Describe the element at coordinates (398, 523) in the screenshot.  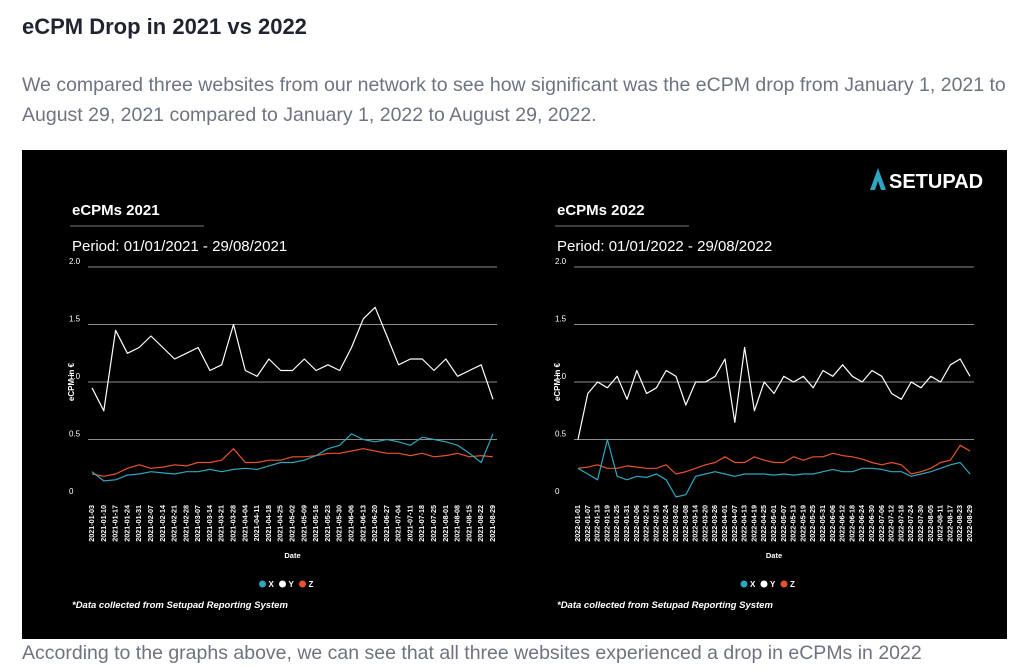
I see `x-tick-label: 2021-07-04` at that location.